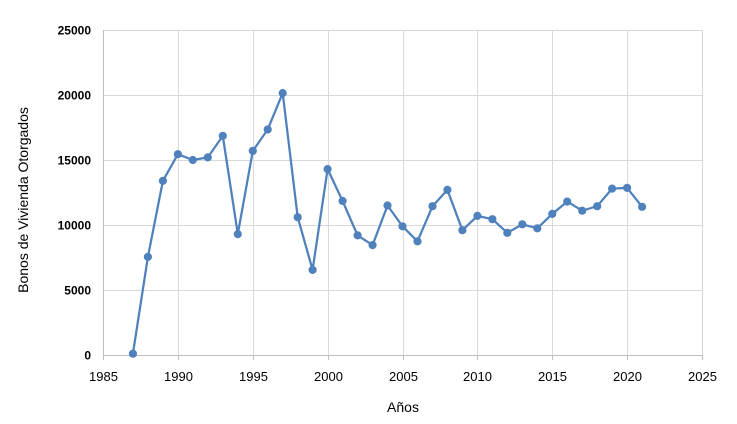  Describe the element at coordinates (77, 291) in the screenshot. I see `y-tick-label: 5000` at that location.